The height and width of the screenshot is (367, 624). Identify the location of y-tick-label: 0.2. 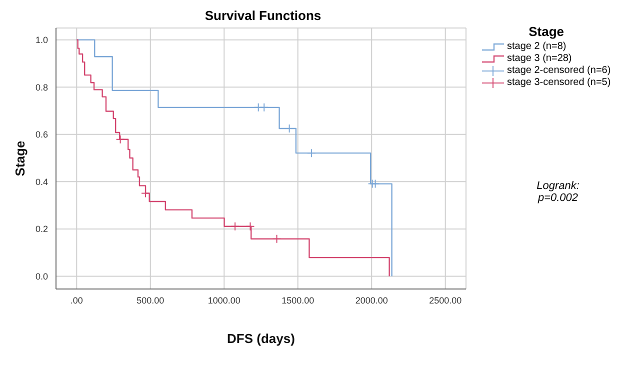
(41, 229).